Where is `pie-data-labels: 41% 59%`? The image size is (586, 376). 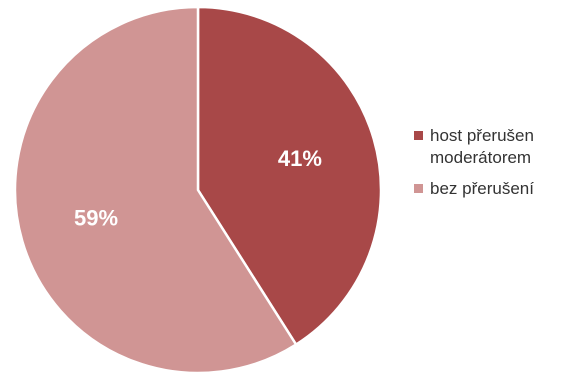 pie-data-labels: 41% 59% is located at coordinates (198, 188).